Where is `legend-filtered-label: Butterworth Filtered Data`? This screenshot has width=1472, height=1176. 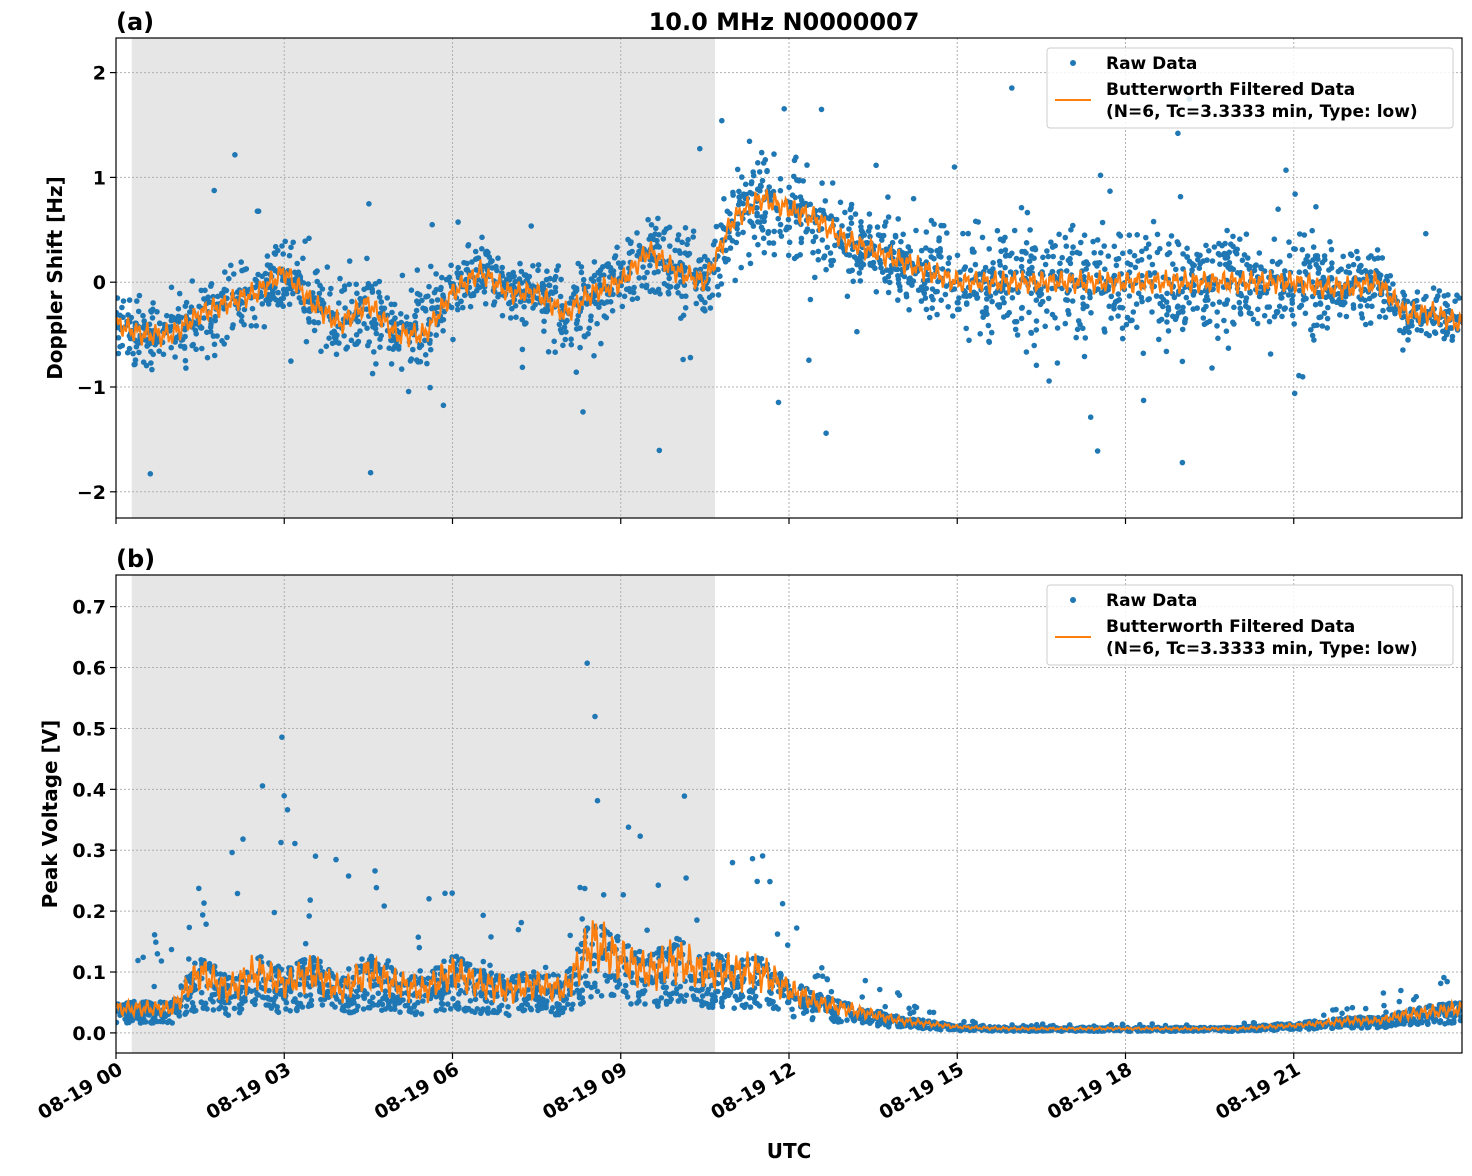
legend-filtered-label: Butterworth Filtered Data is located at coordinates (1230, 90).